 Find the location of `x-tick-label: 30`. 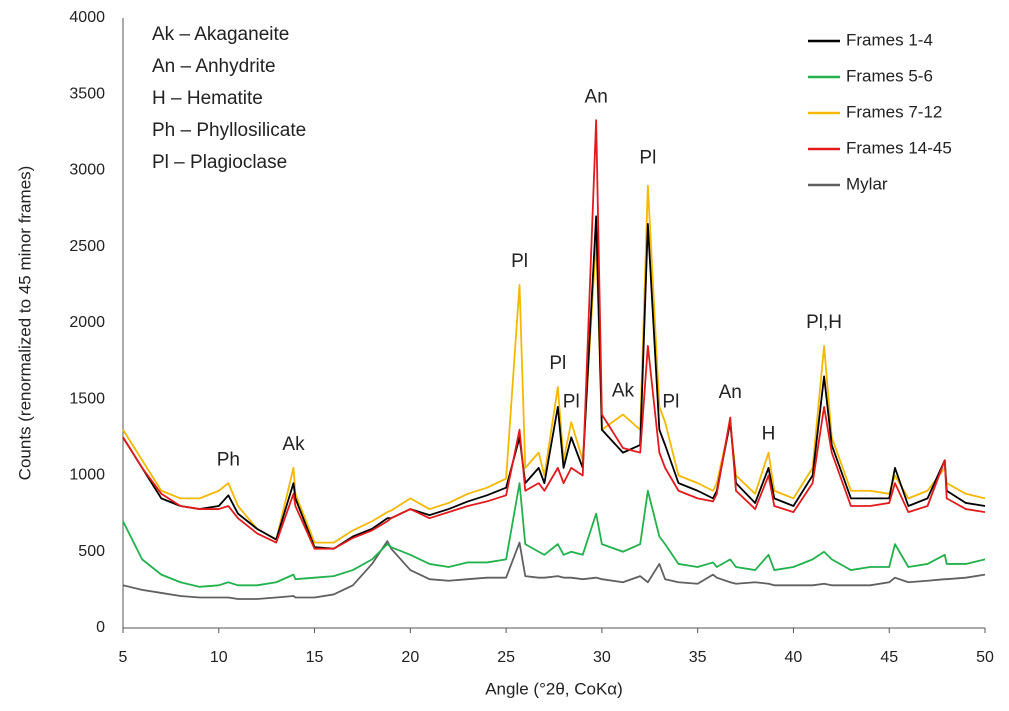

x-tick-label: 30 is located at coordinates (602, 657).